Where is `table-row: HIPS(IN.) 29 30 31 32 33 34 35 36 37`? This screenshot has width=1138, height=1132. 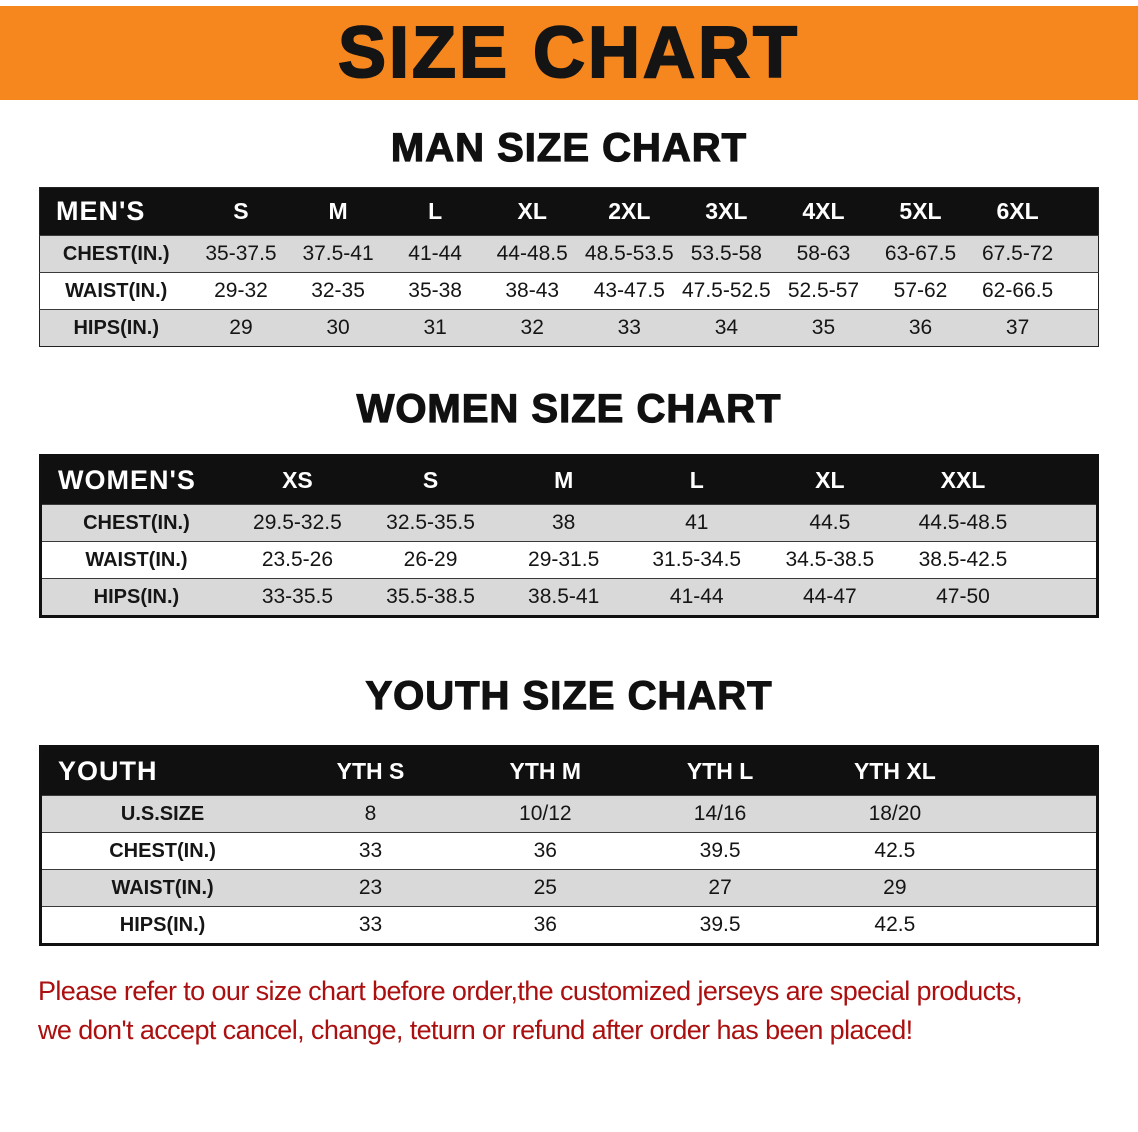
table-row: HIPS(IN.) 29 30 31 32 33 34 35 36 37 is located at coordinates (569, 328).